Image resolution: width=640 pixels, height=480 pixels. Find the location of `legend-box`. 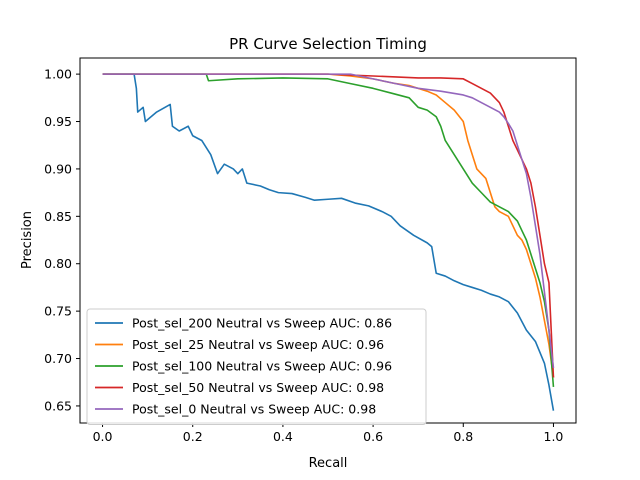

legend-box is located at coordinates (256, 366).